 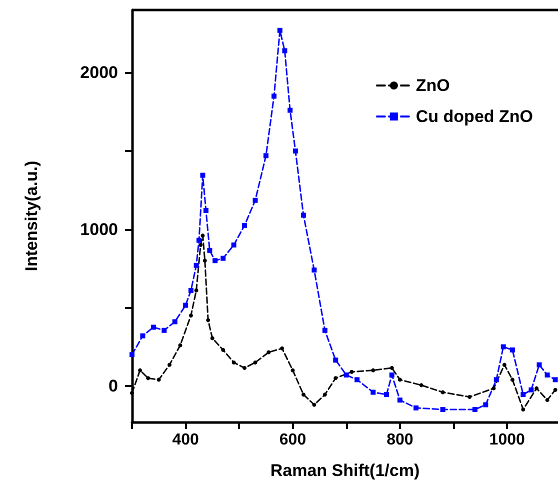 I want to click on y-axis-title: Intensity(a.u.), so click(x=31, y=216).